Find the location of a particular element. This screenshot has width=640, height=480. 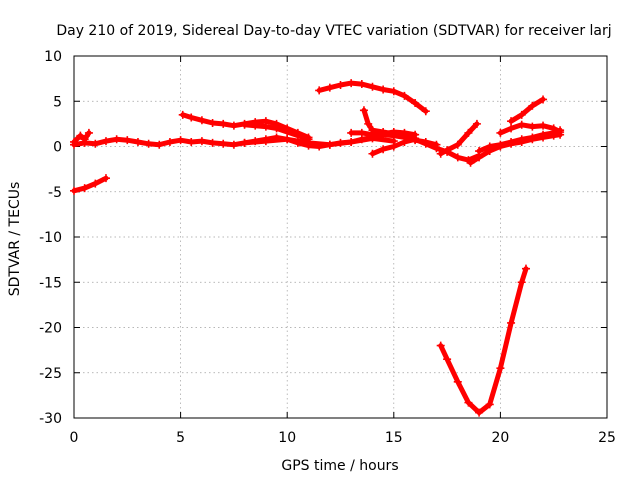

x-axis-label: GPS time / hours is located at coordinates (339, 466).